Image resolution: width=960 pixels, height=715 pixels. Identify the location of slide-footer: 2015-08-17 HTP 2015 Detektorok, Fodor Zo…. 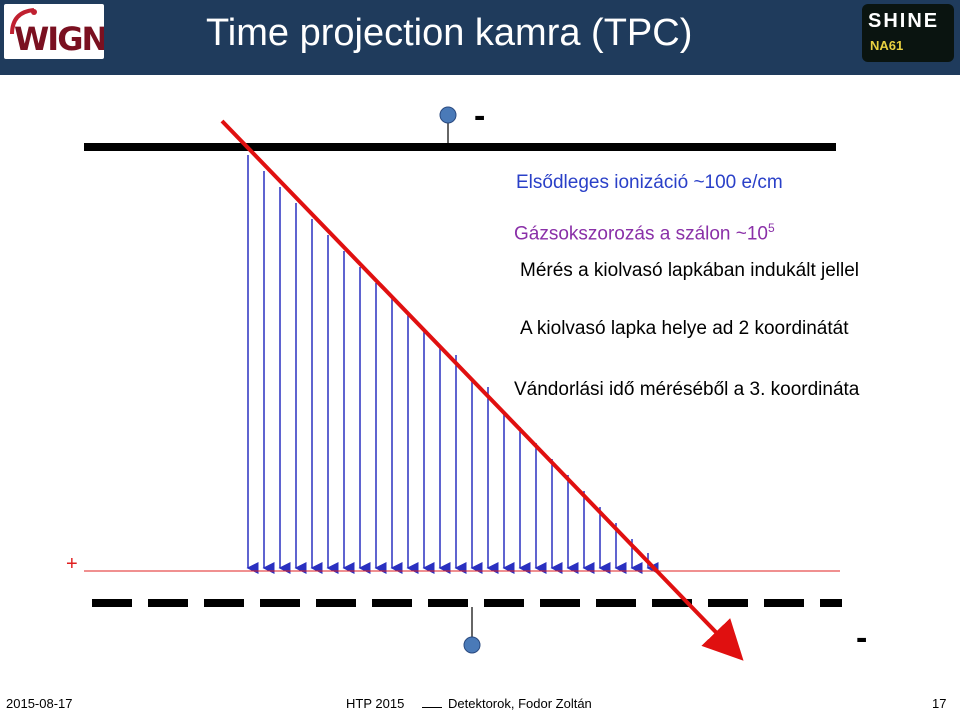
(480, 703).